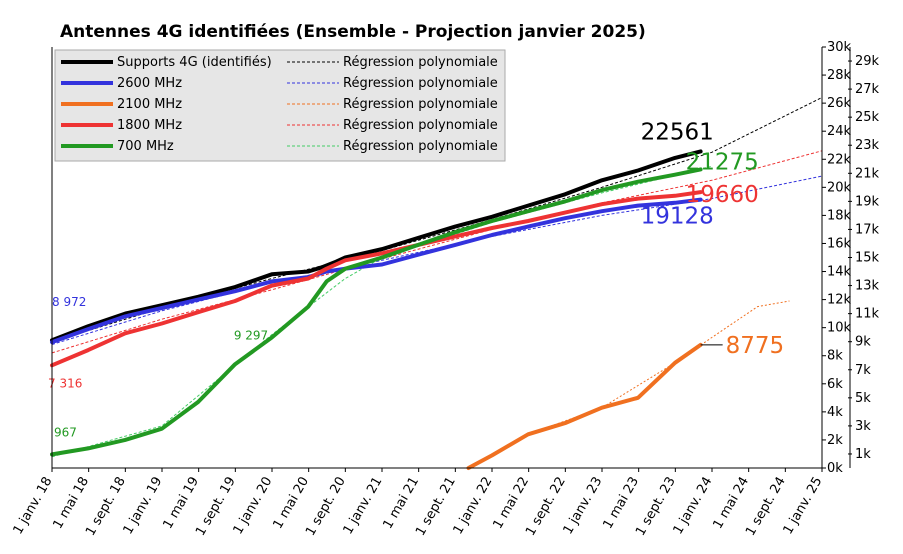 This screenshot has height=554, width=903. What do you see at coordinates (839, 243) in the screenshot?
I see `y-left-tick-label: 16k` at bounding box center [839, 243].